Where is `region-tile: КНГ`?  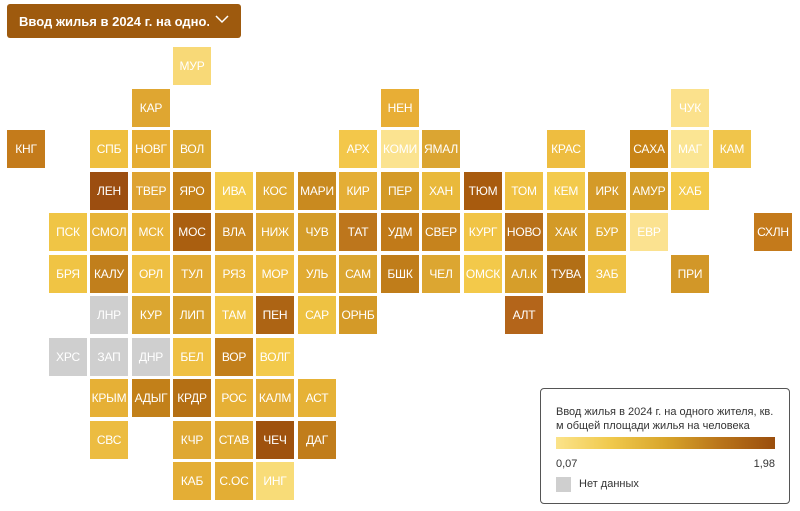
region-tile: КНГ is located at coordinates (26, 149).